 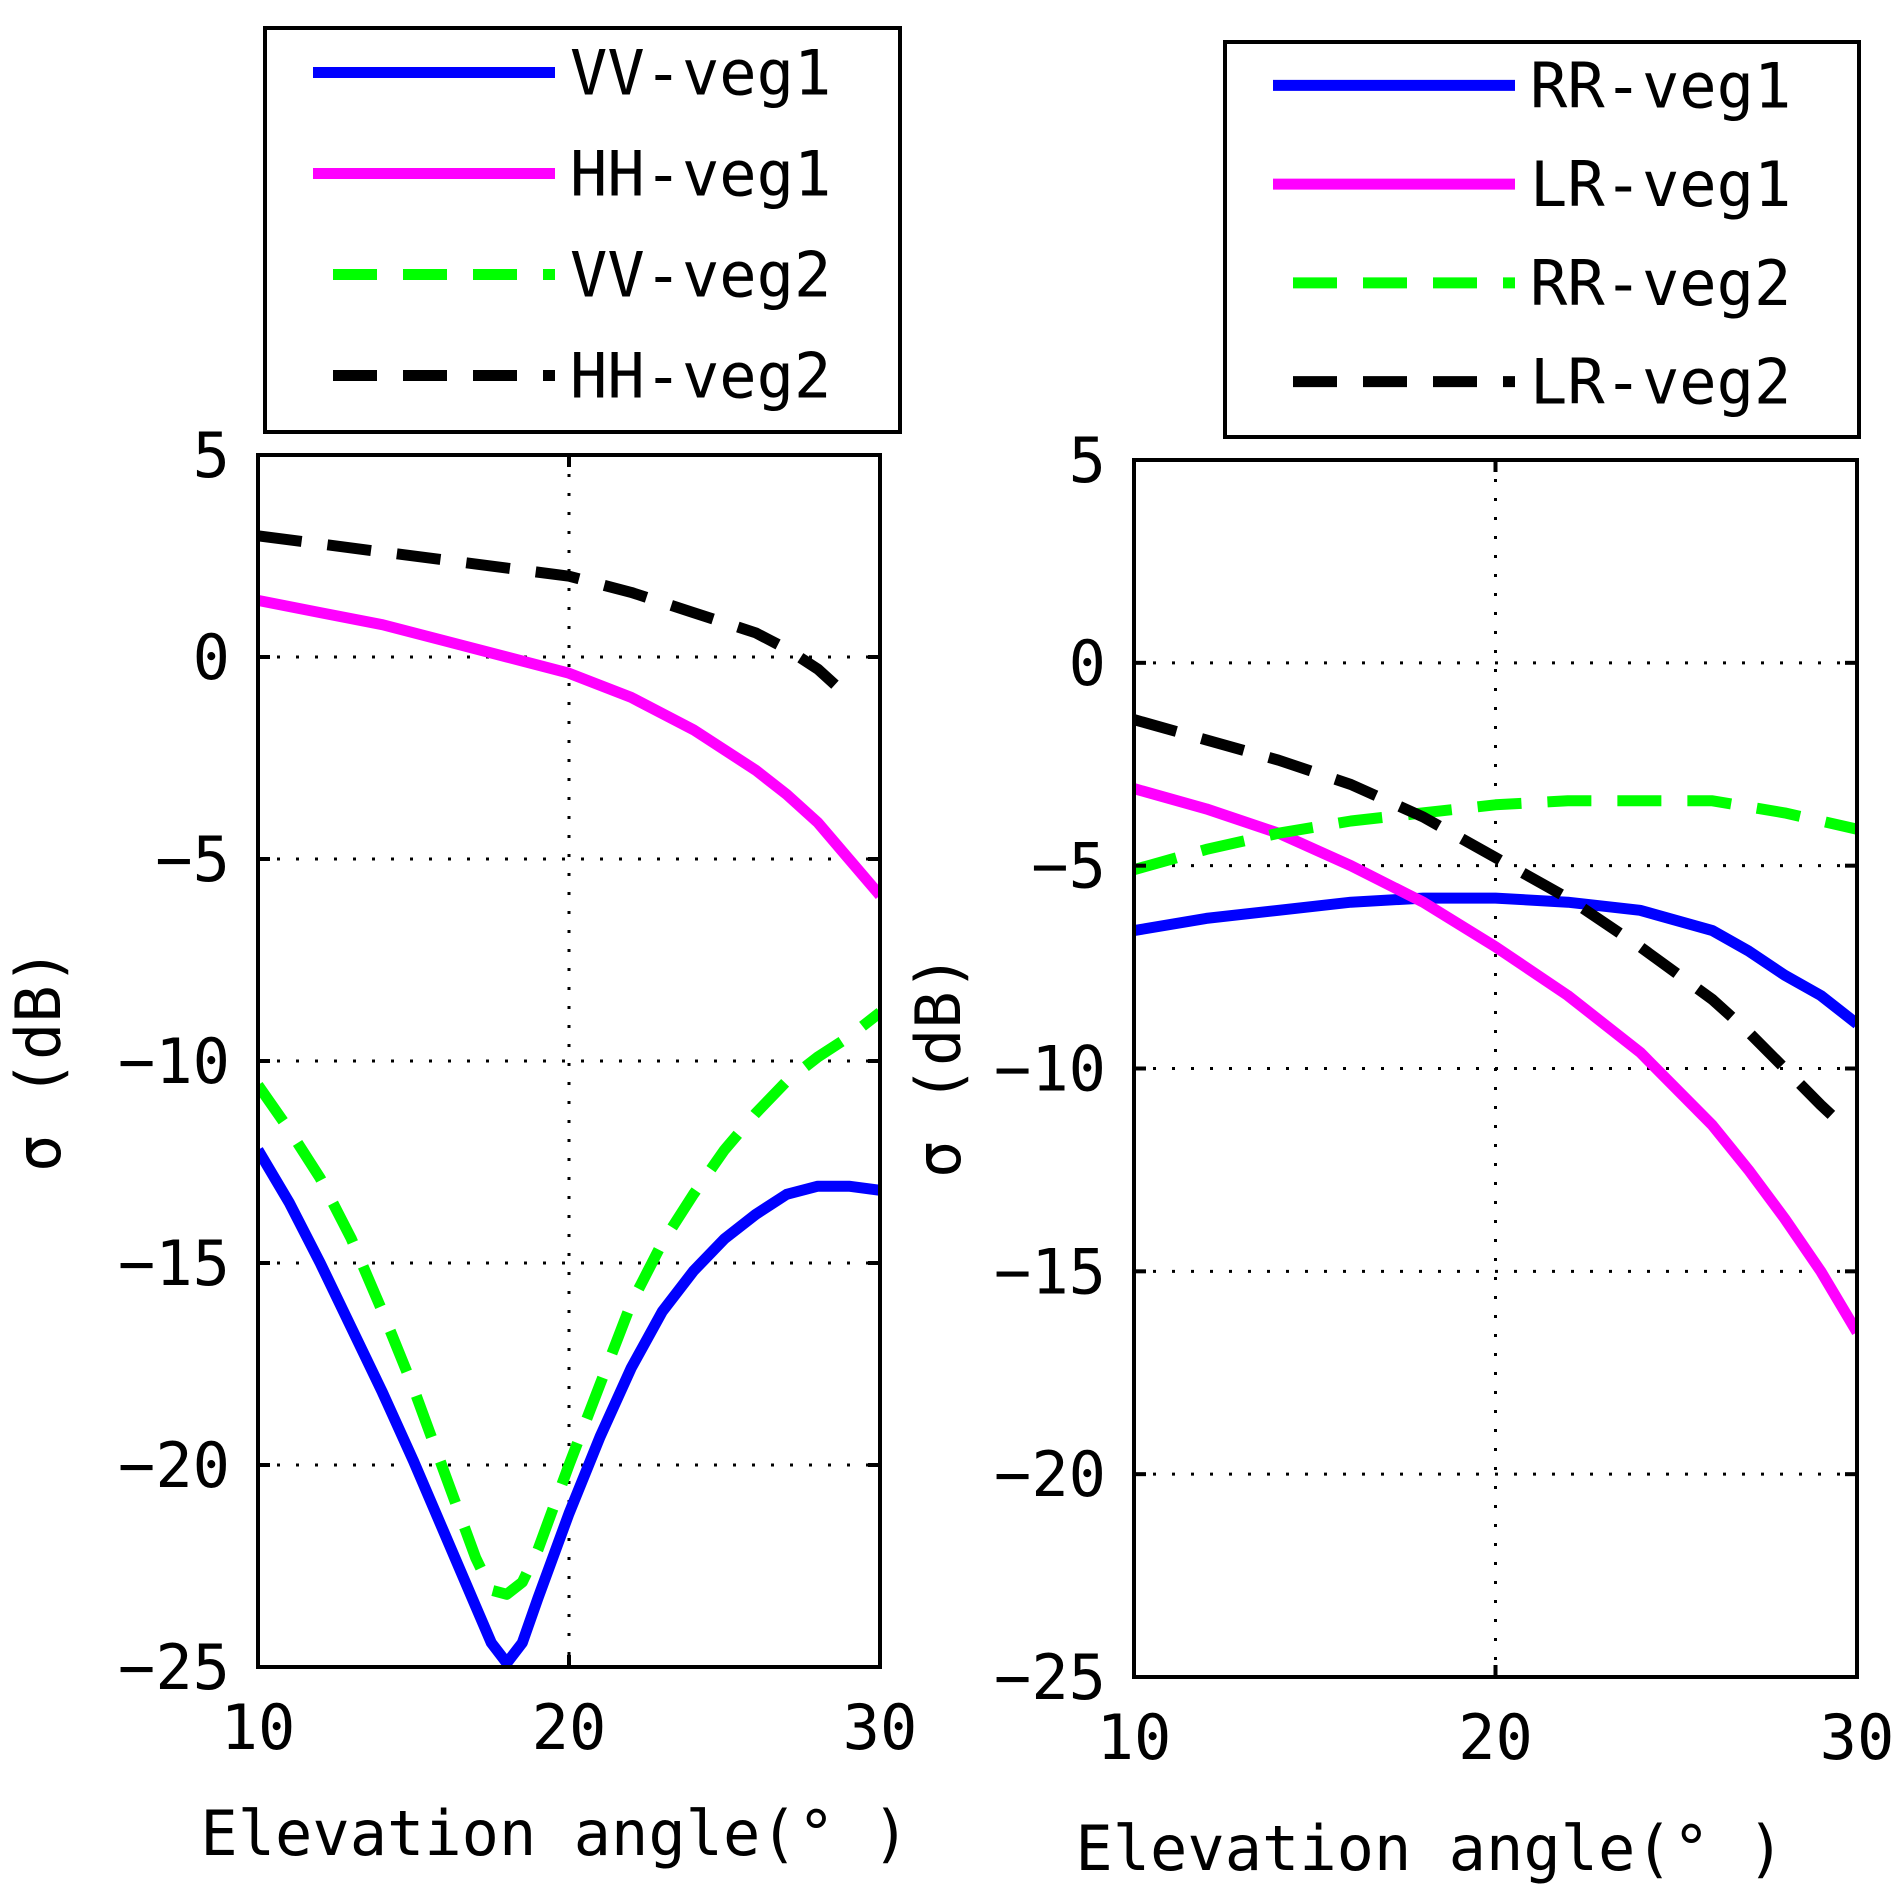 I want to click on series-line-LR-veg1, so click(x=1495, y=1059).